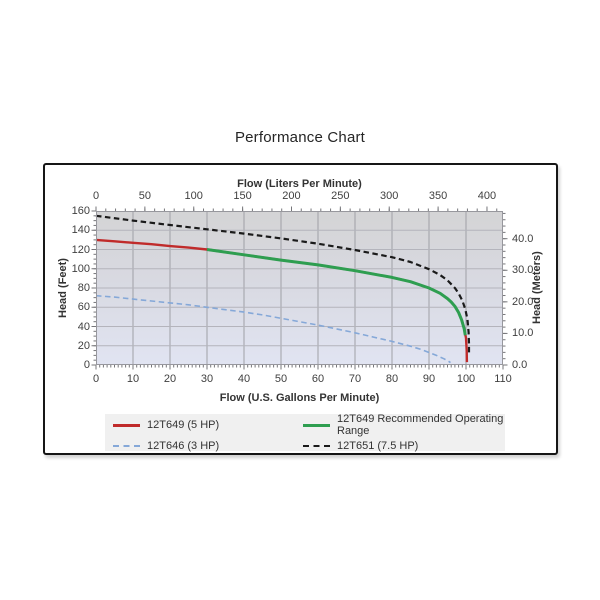 The height and width of the screenshot is (600, 600). Describe the element at coordinates (299, 398) in the screenshot. I see `bottom-axis-title: Flow (U.S. Gallons Per Minute)` at that location.